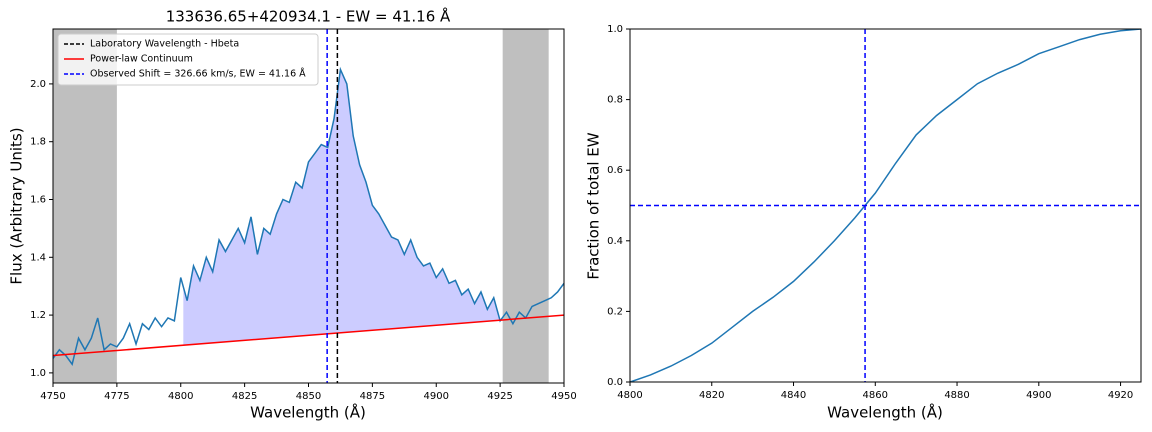  Describe the element at coordinates (308, 16) in the screenshot. I see `chart-title: 133636.65+420934.1 - EW = 41.16 Å` at that location.